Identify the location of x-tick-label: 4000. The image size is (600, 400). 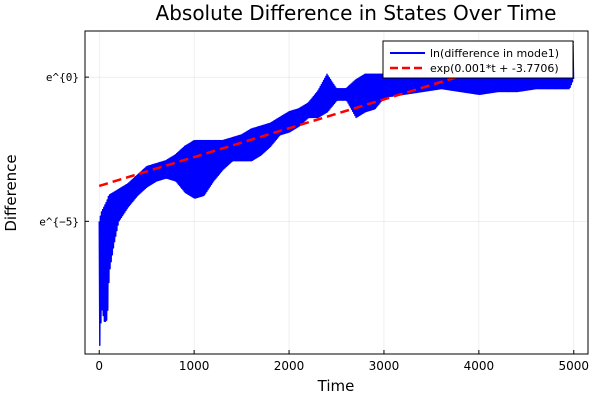
(479, 366).